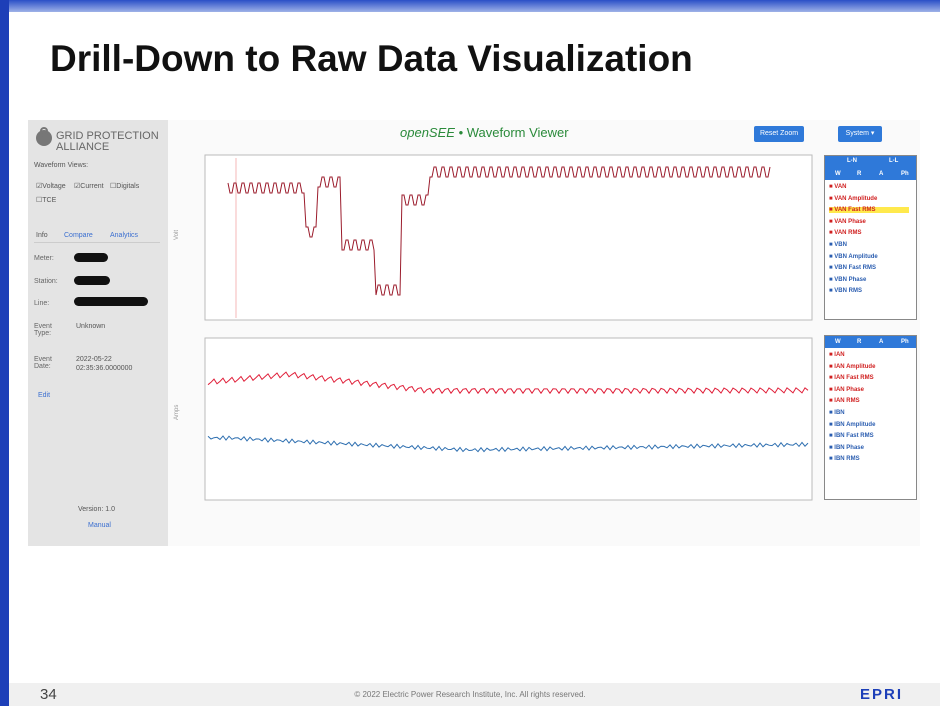  I want to click on field-label: Event Type:, so click(43, 330).